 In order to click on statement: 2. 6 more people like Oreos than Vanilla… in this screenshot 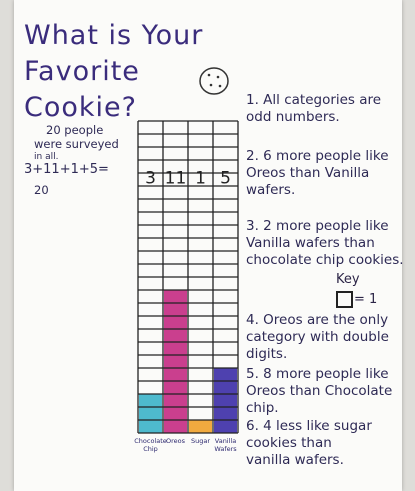, I will do `click(317, 173)`.